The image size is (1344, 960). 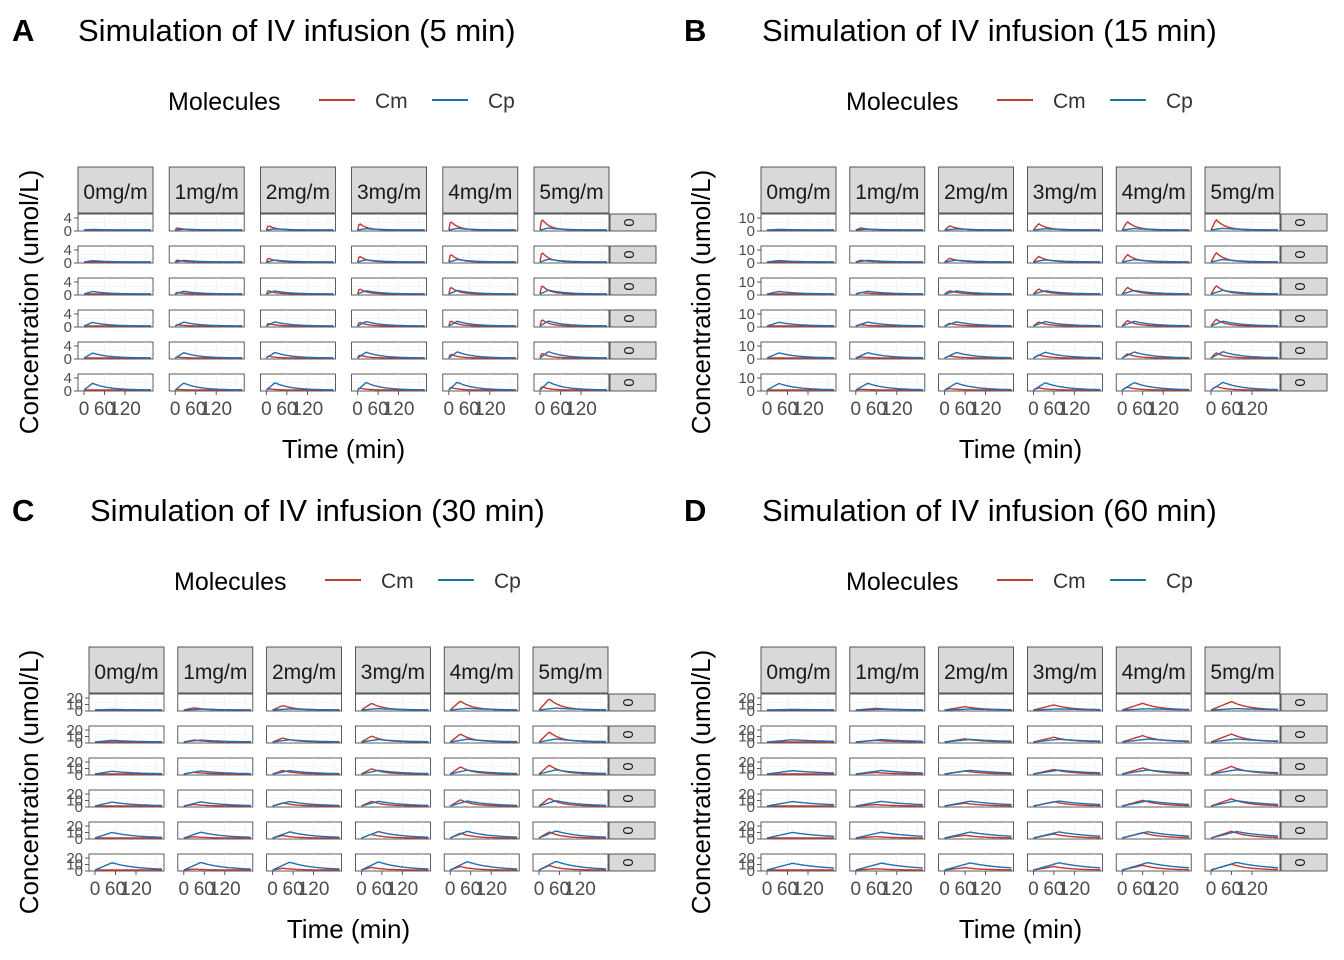 I want to click on legend-title: Molecules, so click(x=902, y=102).